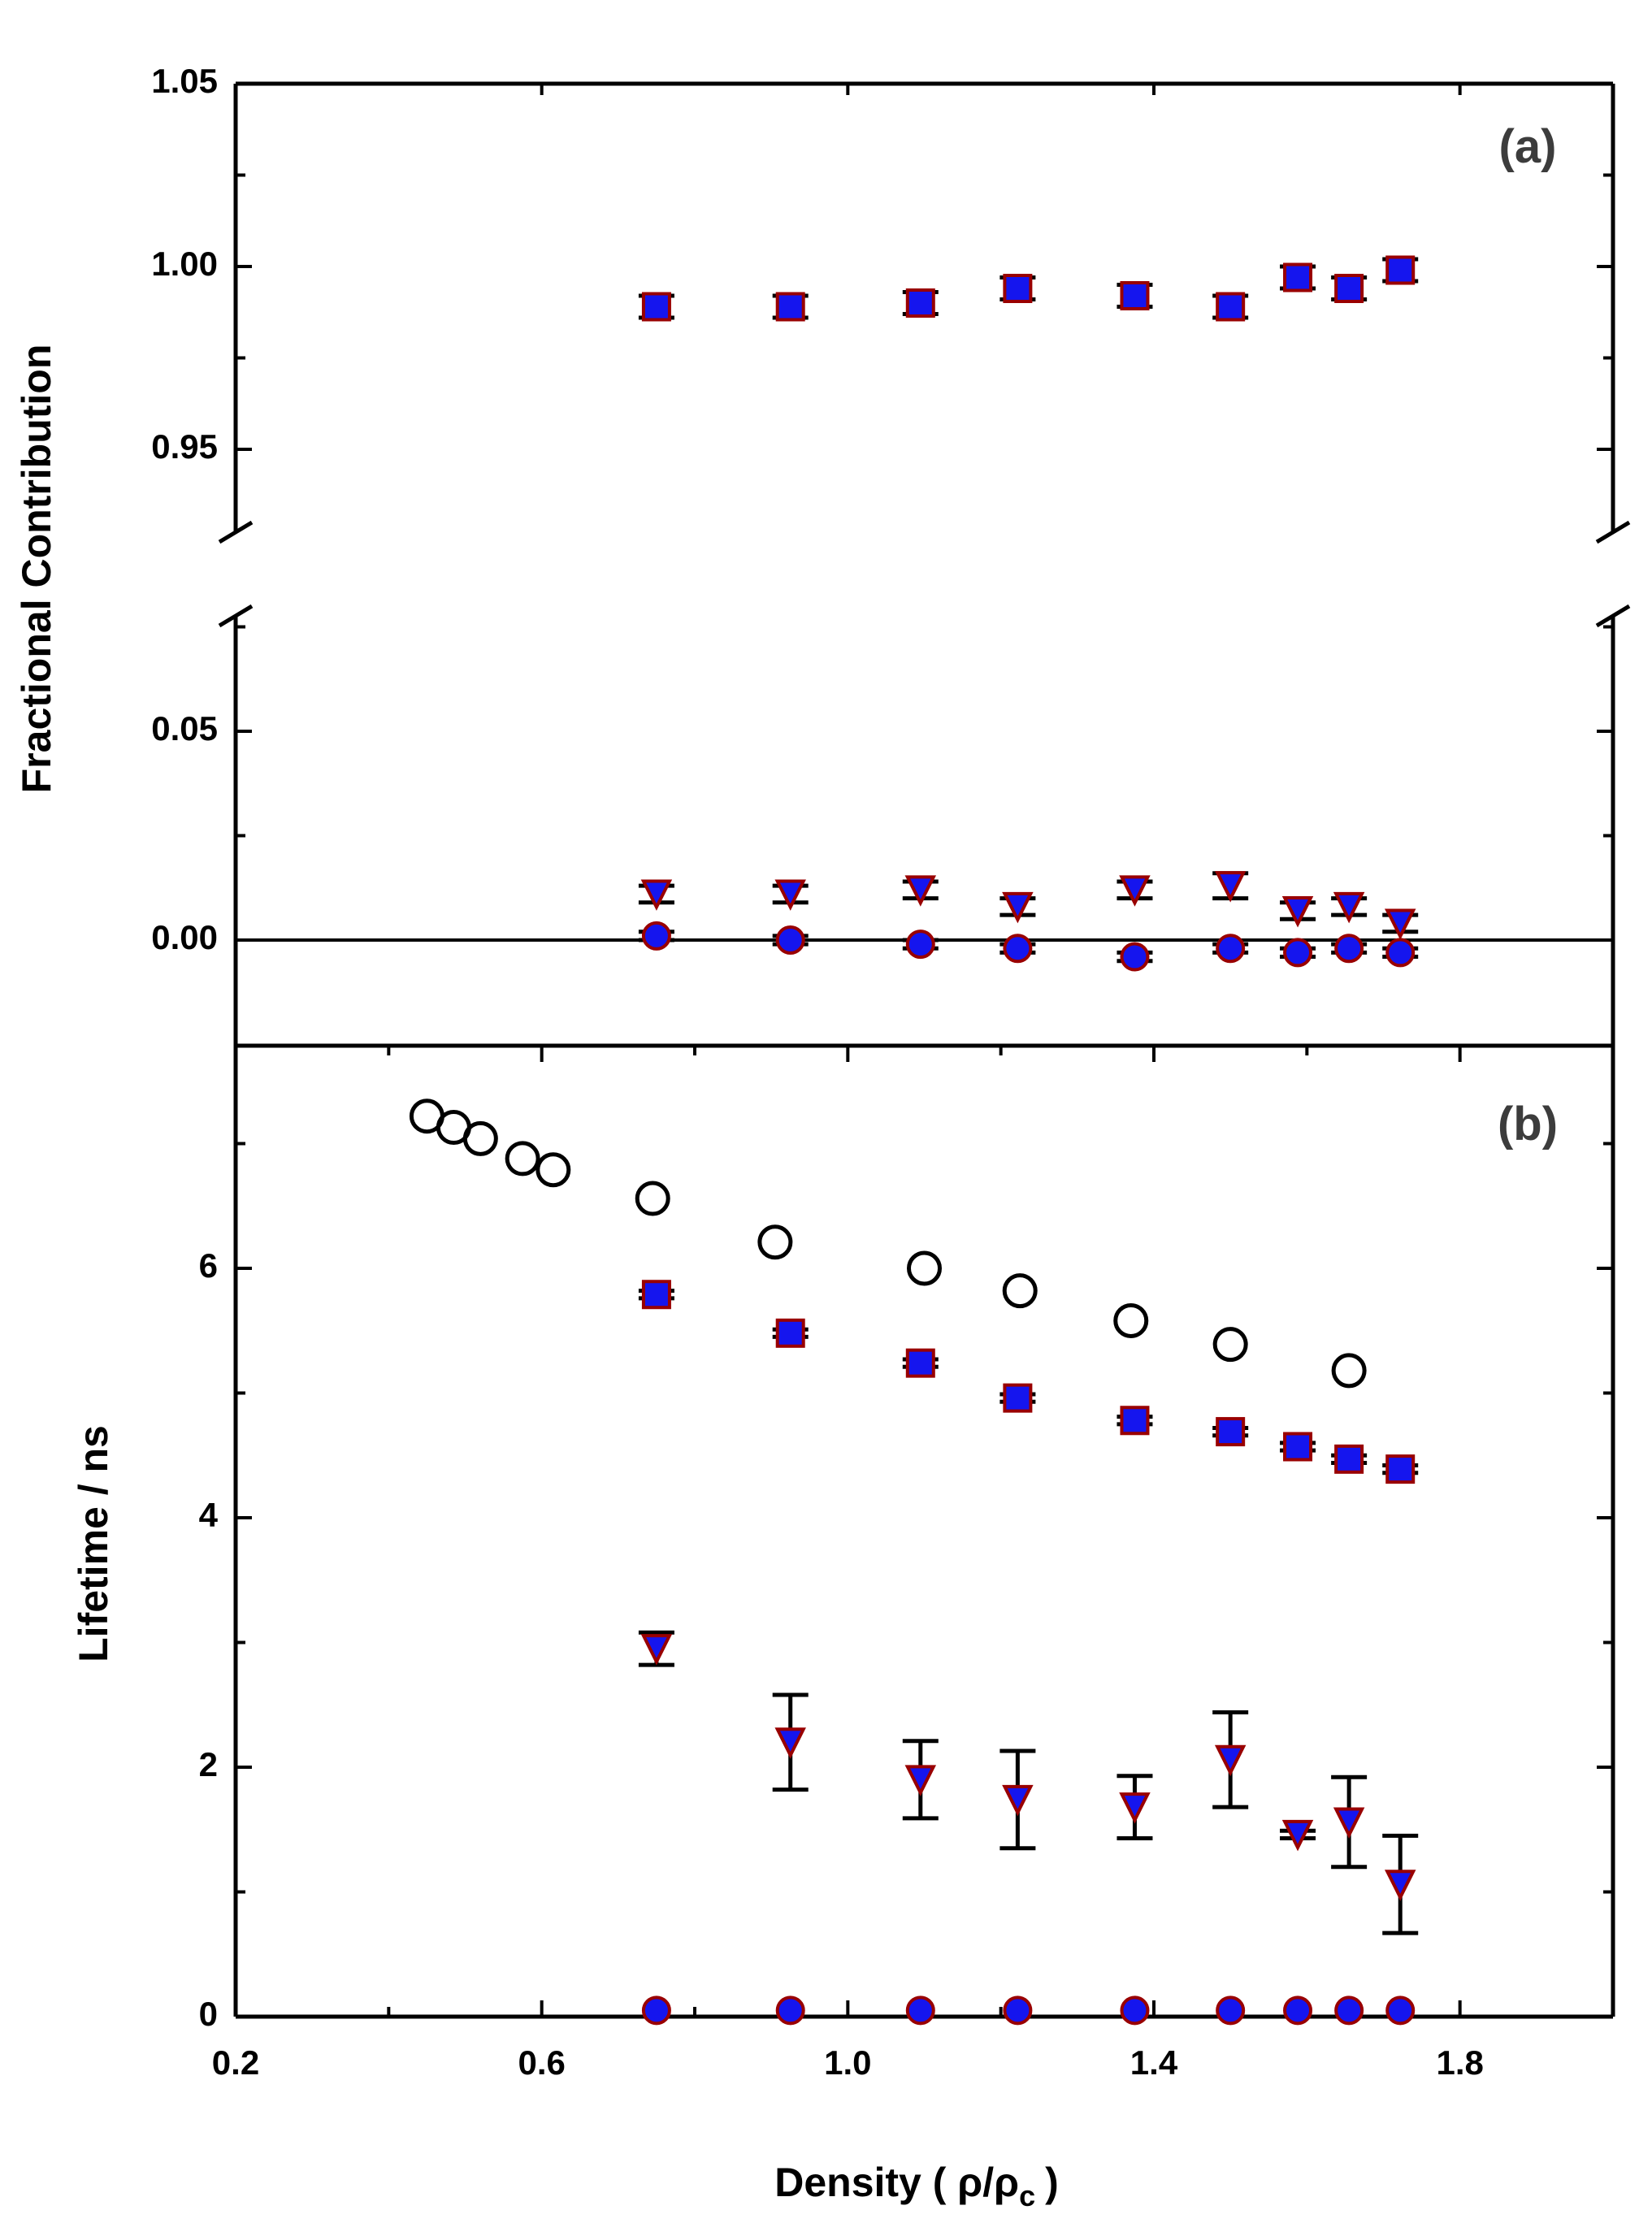  I want to click on y-tick-label-b: 2, so click(208, 1764).